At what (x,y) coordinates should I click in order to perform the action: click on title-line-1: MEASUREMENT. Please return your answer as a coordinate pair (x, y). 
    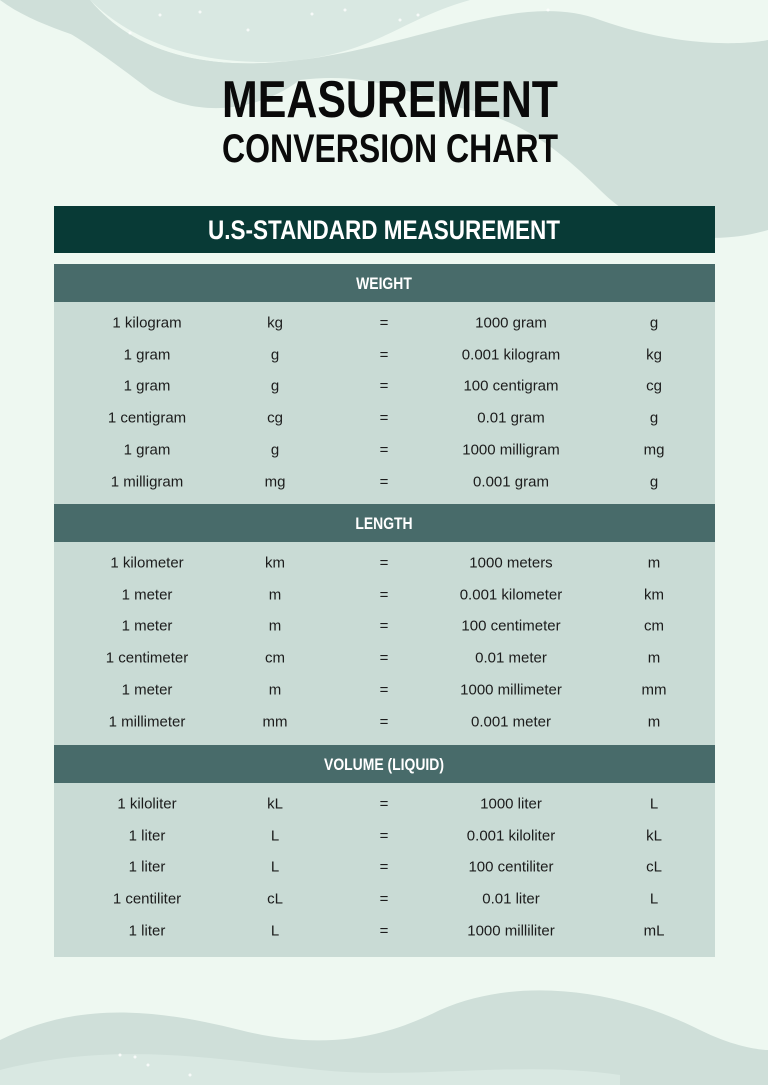
    Looking at the image, I should click on (390, 100).